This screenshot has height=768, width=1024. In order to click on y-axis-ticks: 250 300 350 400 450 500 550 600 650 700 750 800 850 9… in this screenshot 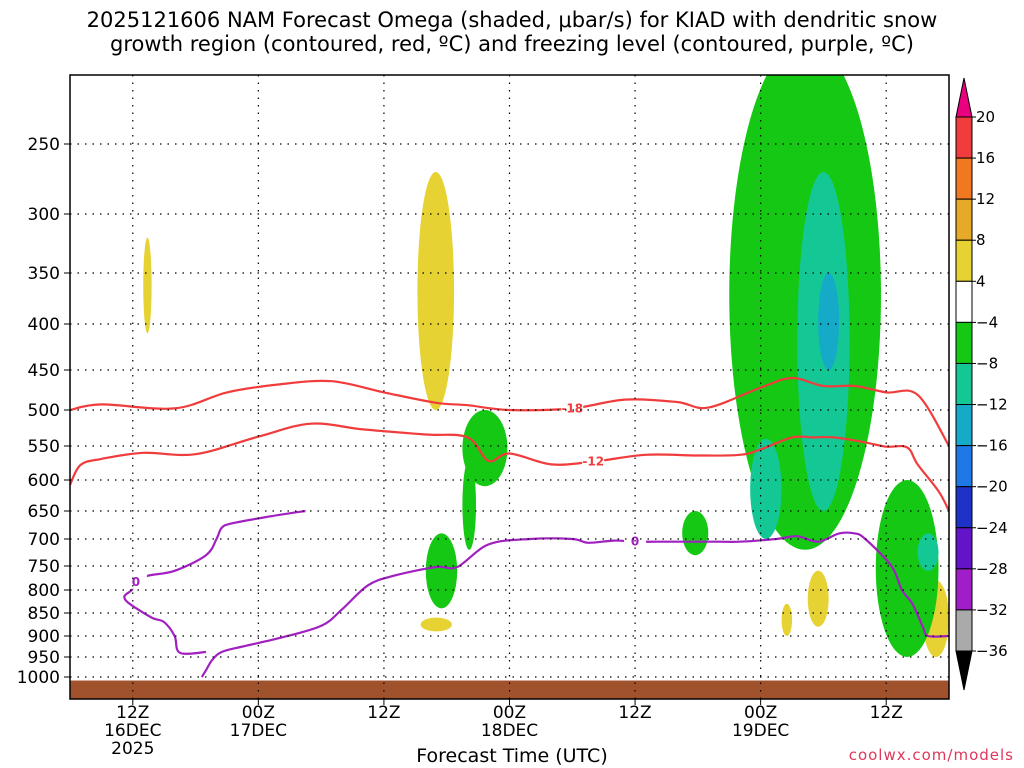, I will do `click(43, 411)`.